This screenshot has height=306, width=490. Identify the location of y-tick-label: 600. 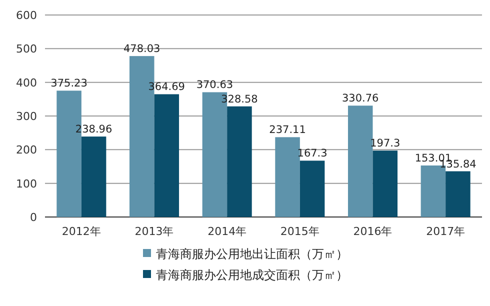
(26, 15).